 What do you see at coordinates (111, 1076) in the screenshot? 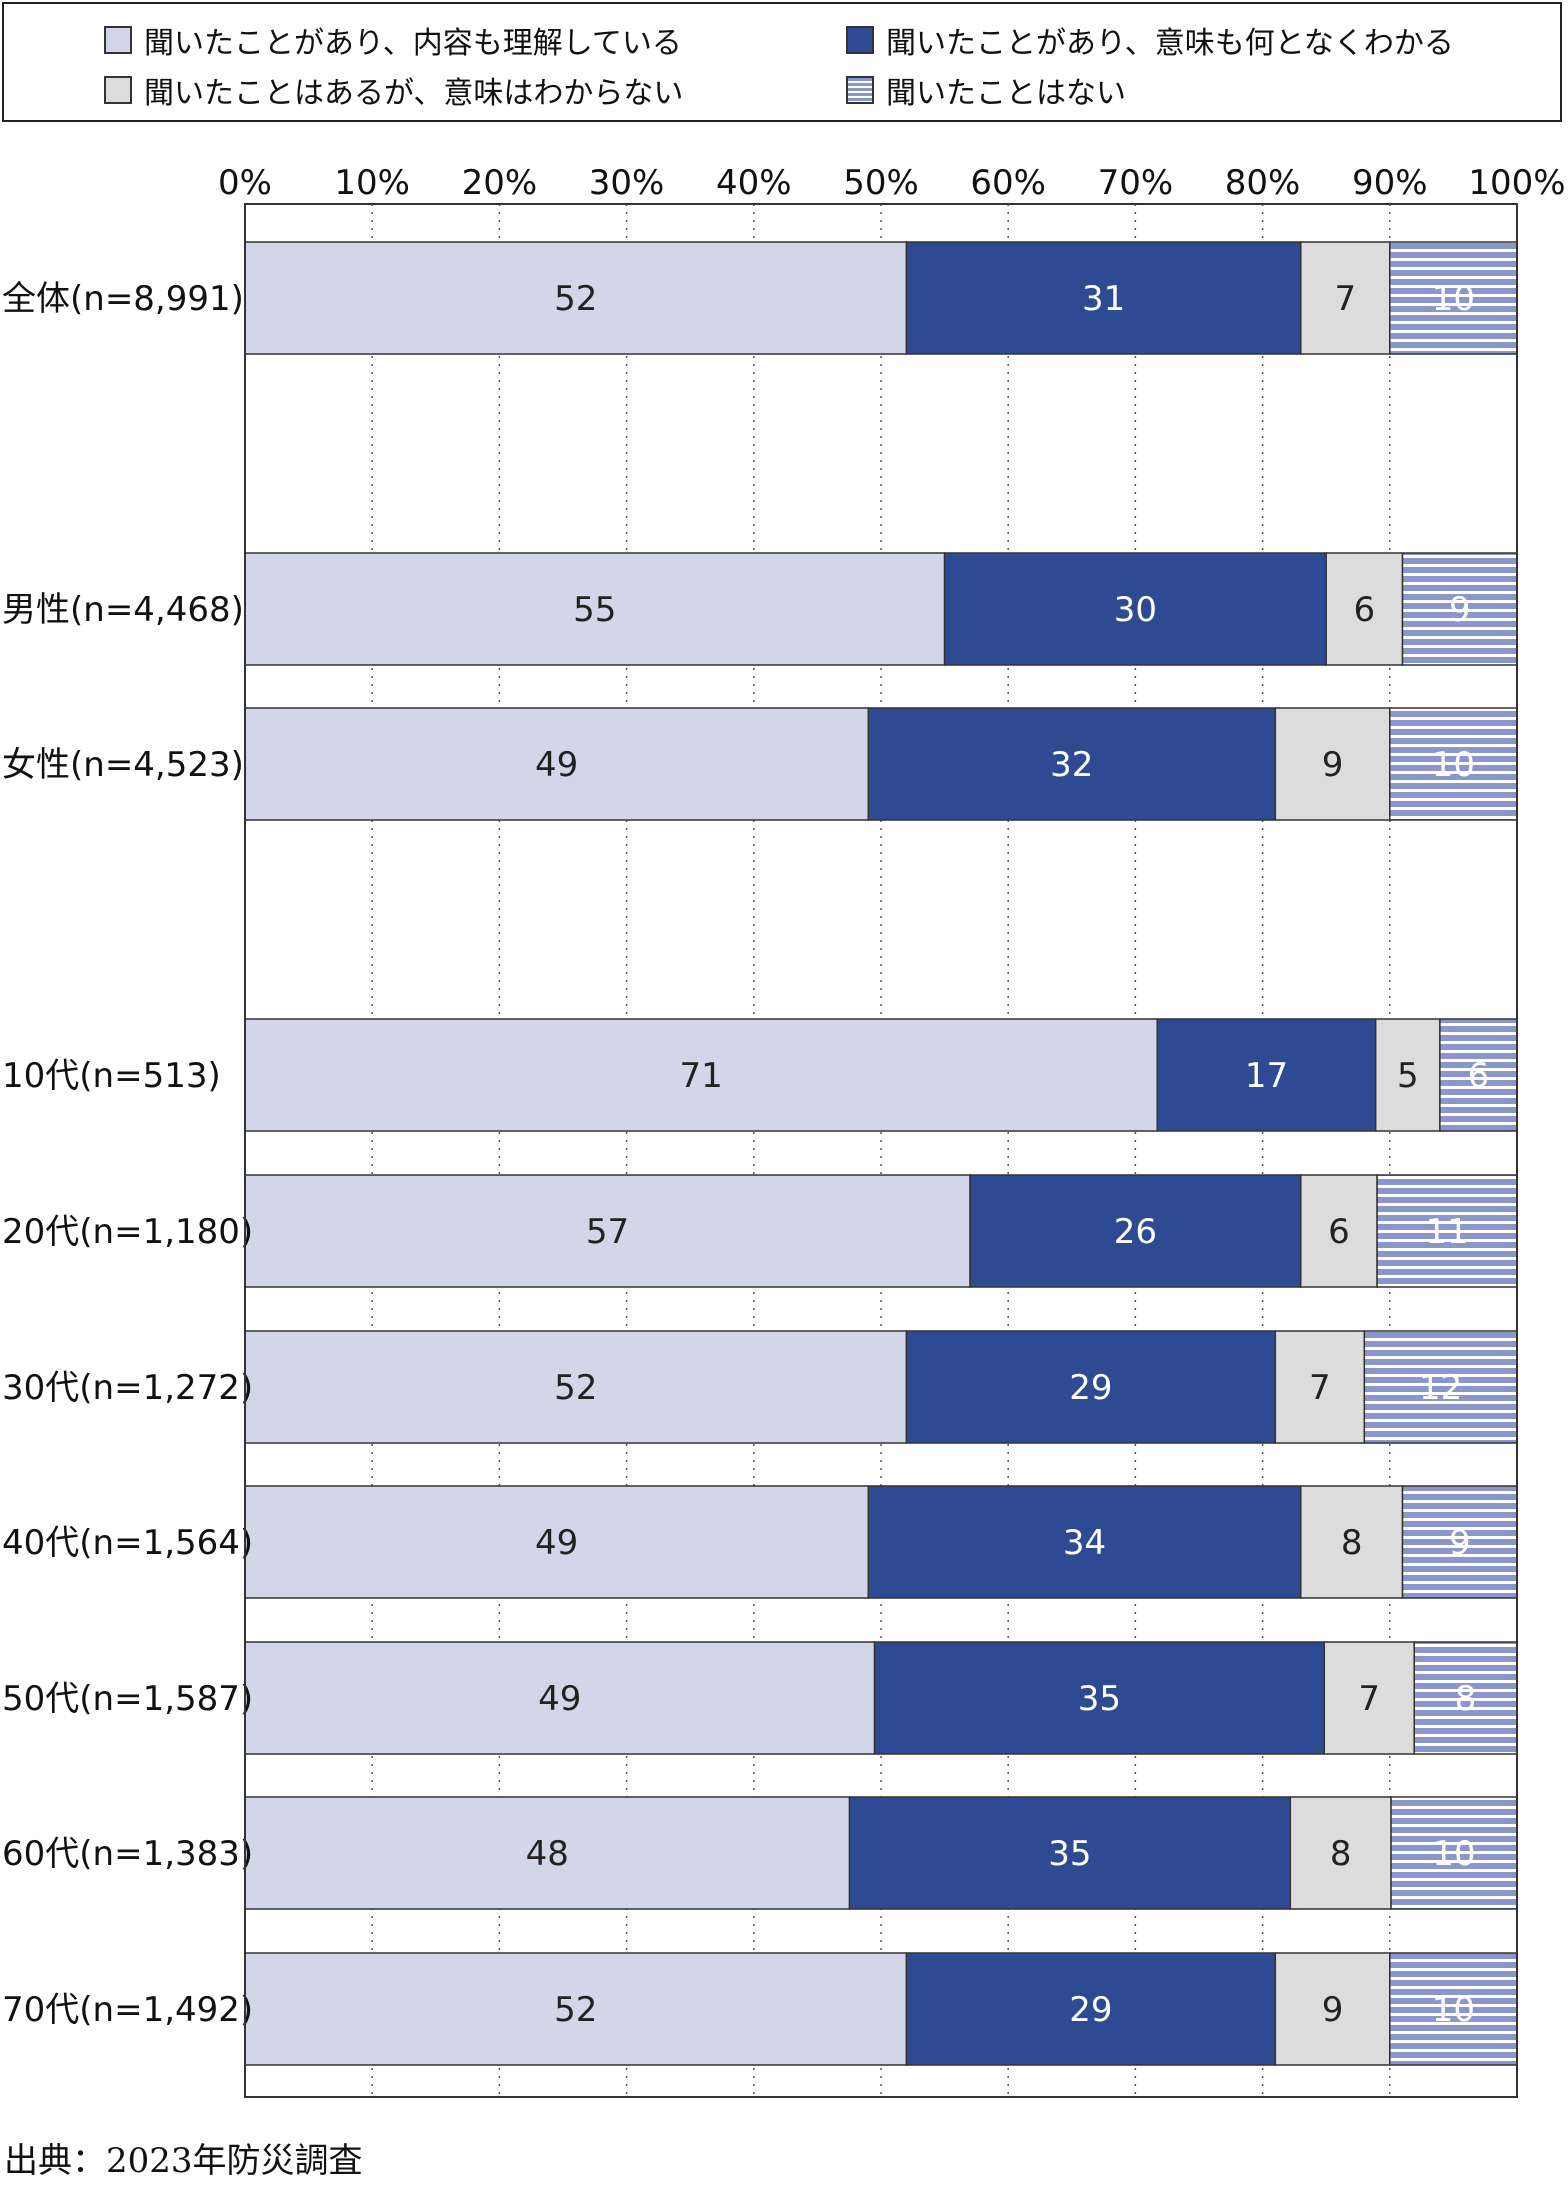
I see `category-label: 10代(n=513)` at bounding box center [111, 1076].